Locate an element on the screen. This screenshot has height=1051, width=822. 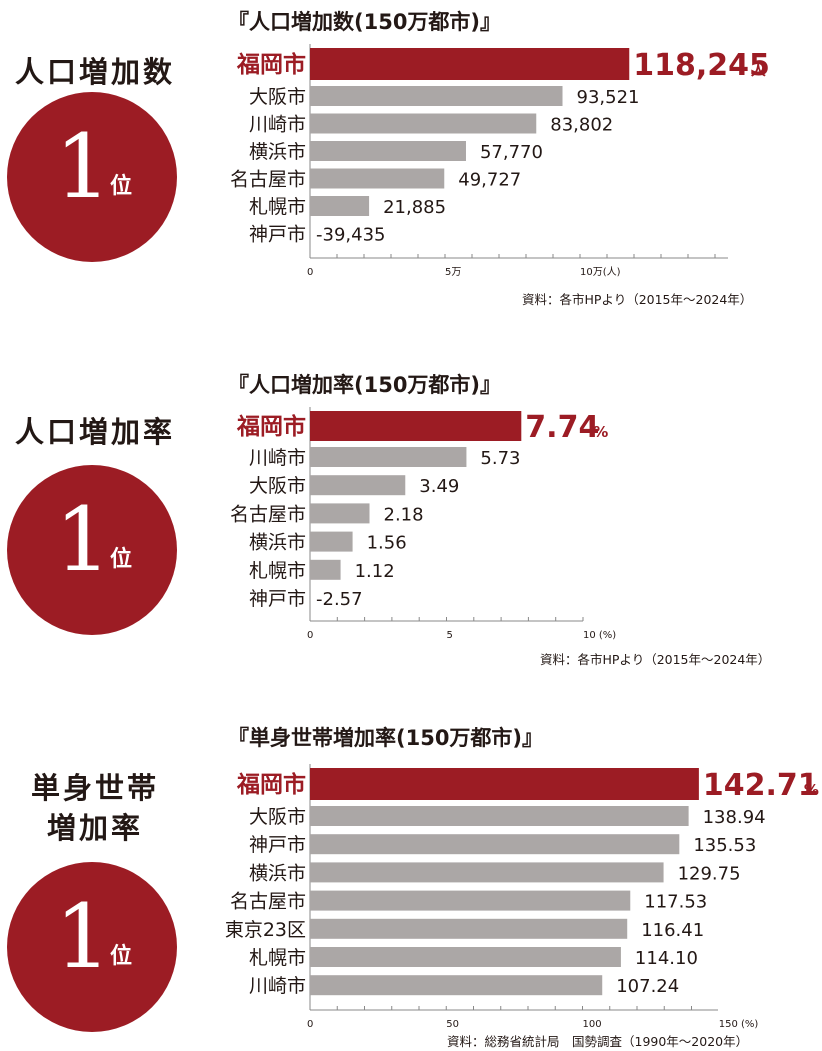
chart-1-source: 資料：各市HPより（2015年～2024年） is located at coordinates (637, 299).